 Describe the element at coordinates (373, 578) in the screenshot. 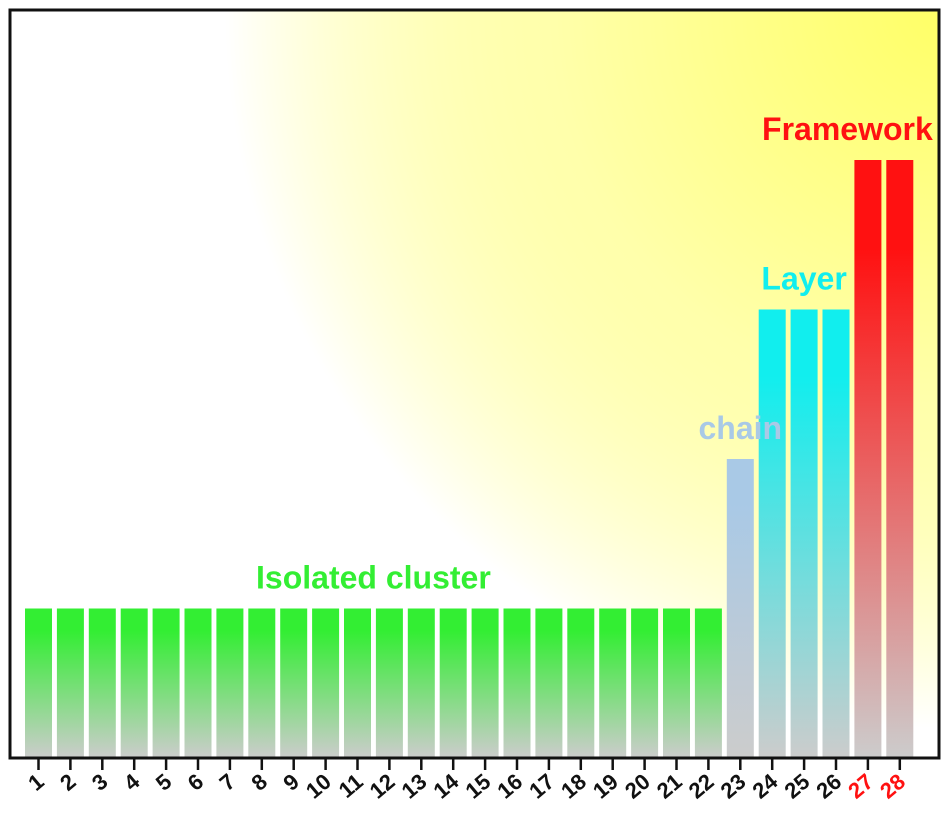

I see `group-label-isolated-cluster: Isolated cluster` at that location.